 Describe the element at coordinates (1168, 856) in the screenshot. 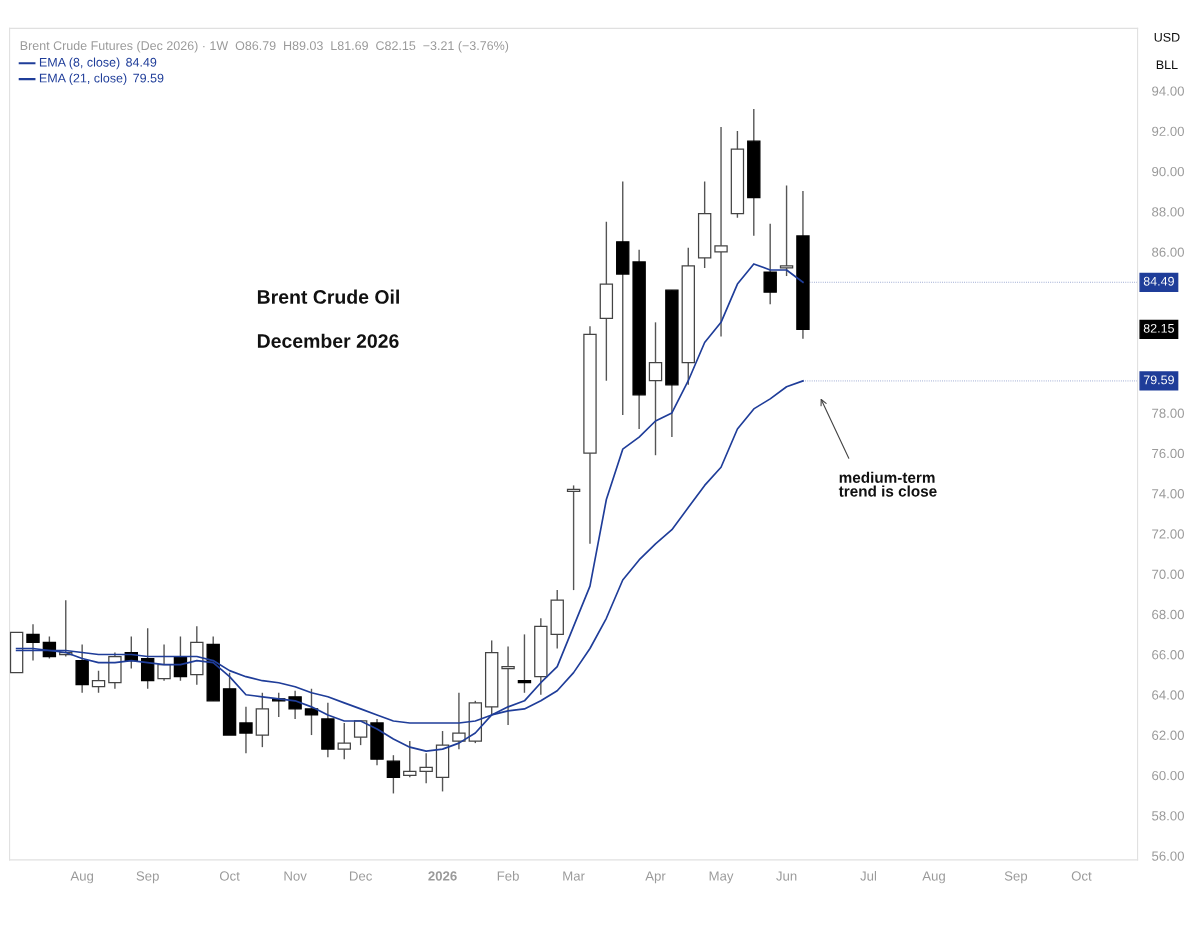

I see `y-tick-label: 56.00` at that location.